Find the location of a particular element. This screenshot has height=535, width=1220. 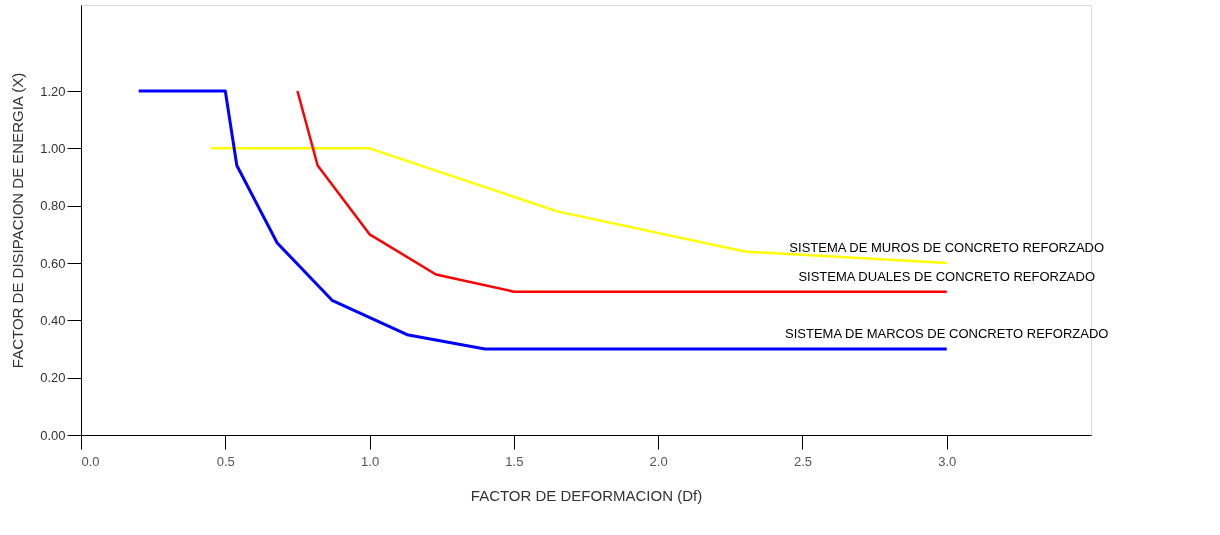

y-tick-label: 1.00 is located at coordinates (53, 148).